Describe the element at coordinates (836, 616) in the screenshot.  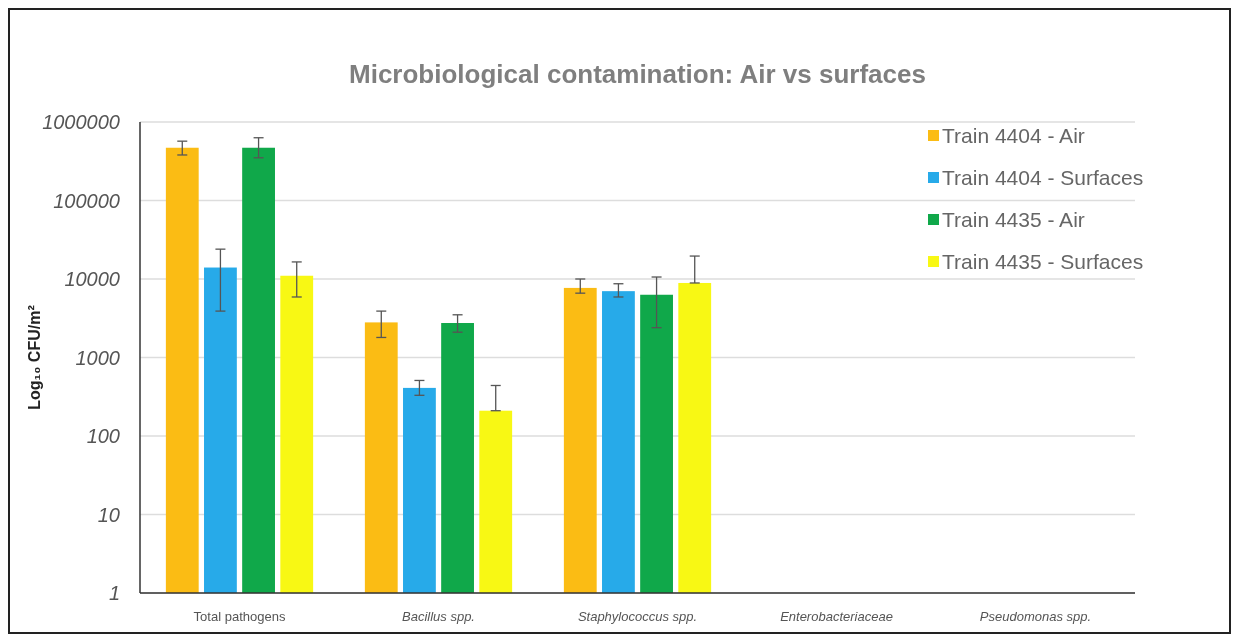
I see `x-tick-label: Enterobacteriaceae` at that location.